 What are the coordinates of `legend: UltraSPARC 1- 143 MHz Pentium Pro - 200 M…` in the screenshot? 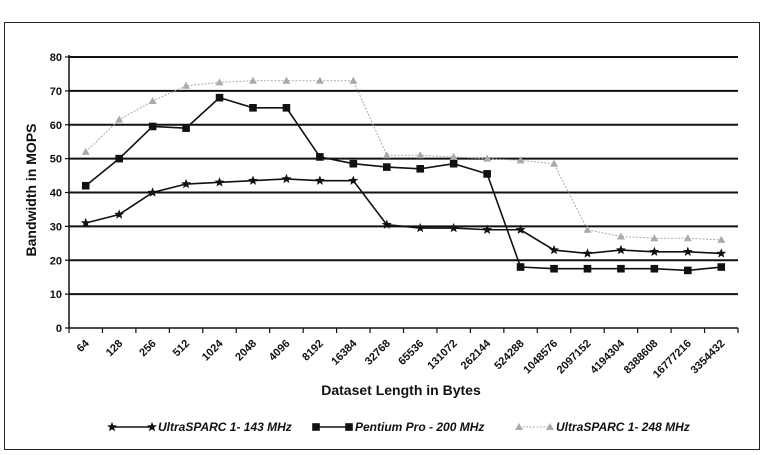 It's located at (398, 427).